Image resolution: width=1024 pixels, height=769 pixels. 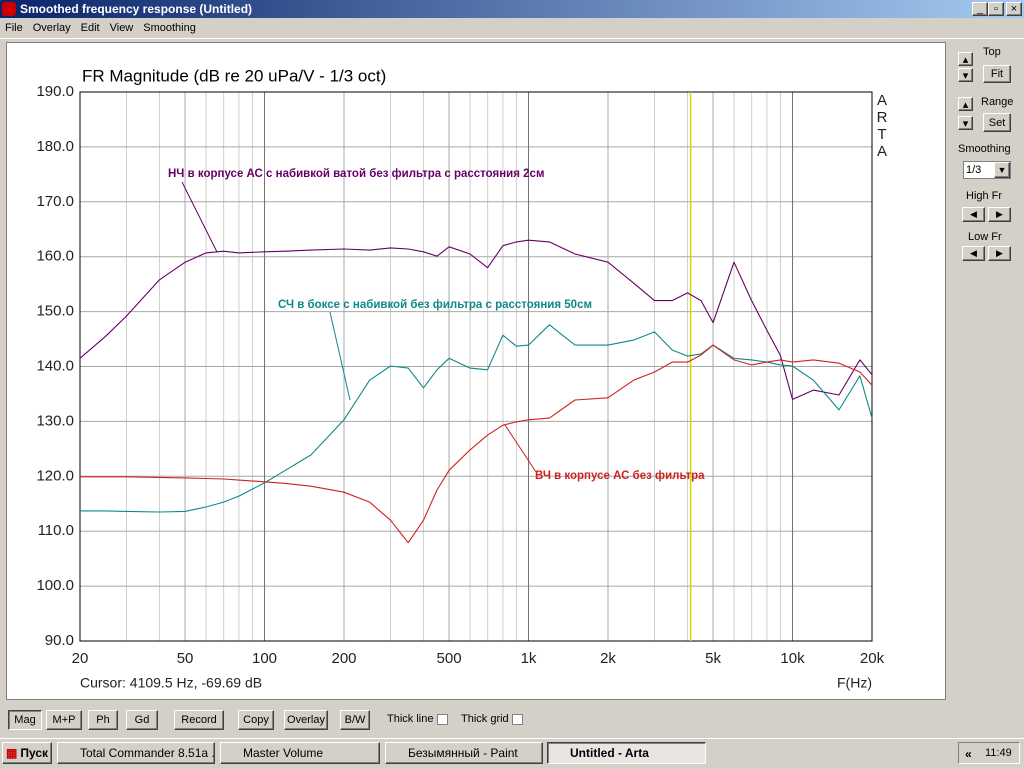 I want to click on label: Low Fr, so click(x=985, y=237).